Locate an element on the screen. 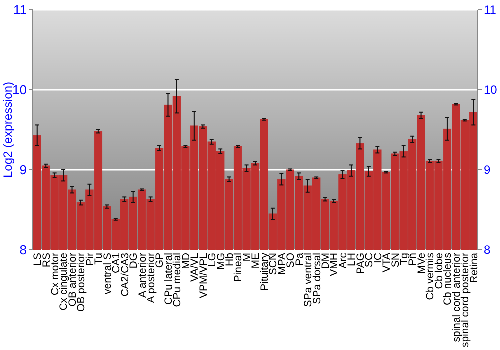 The width and height of the screenshot is (500, 350). x-tick-label: Arc is located at coordinates (343, 261).